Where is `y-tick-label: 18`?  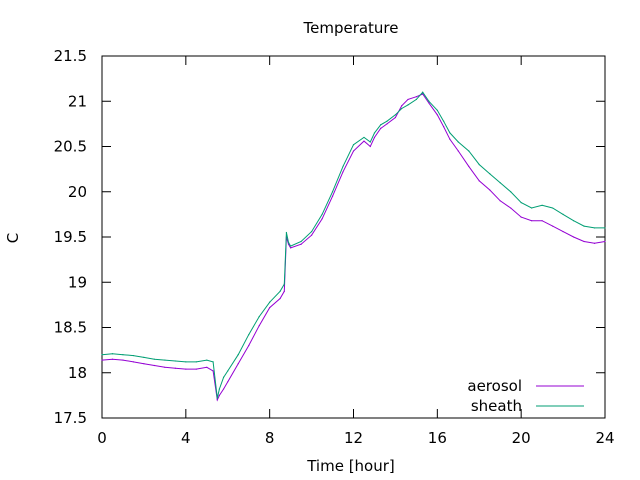
y-tick-label: 18 is located at coordinates (77, 373).